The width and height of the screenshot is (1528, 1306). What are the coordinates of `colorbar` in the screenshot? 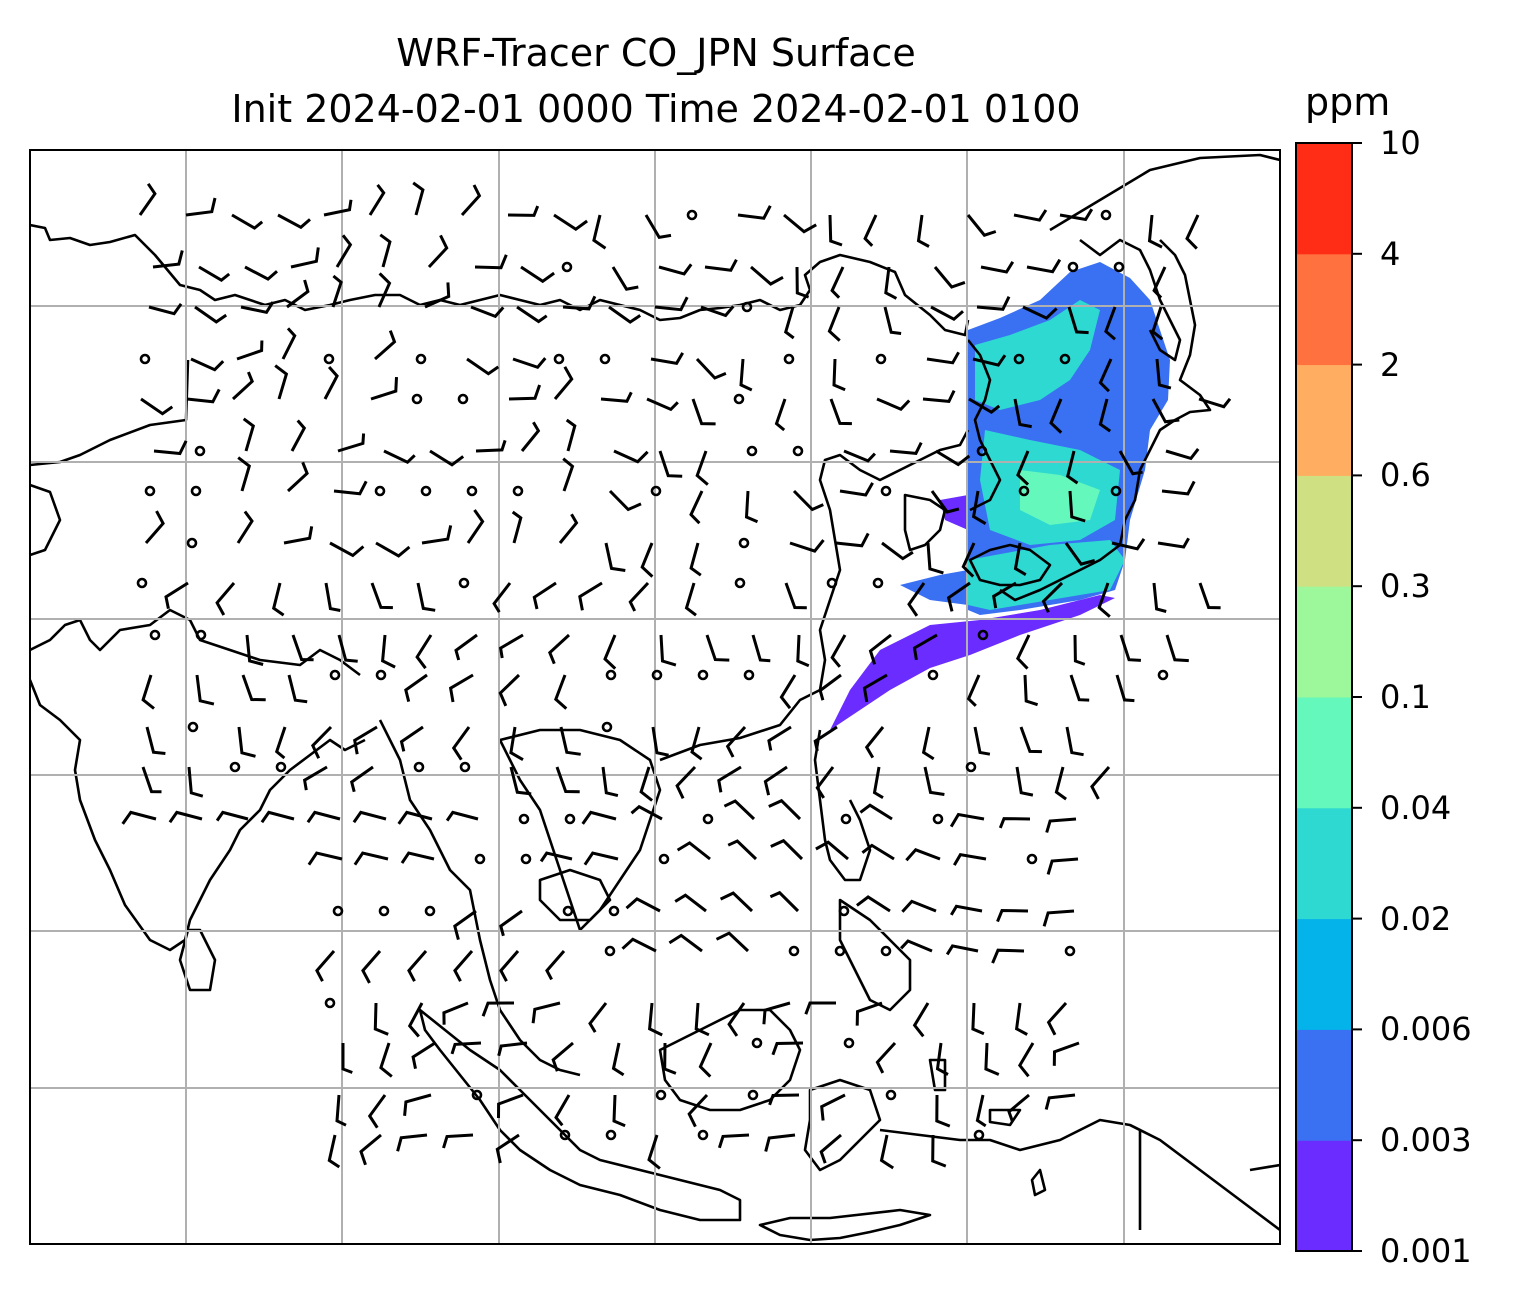 It's located at (1329, 697).